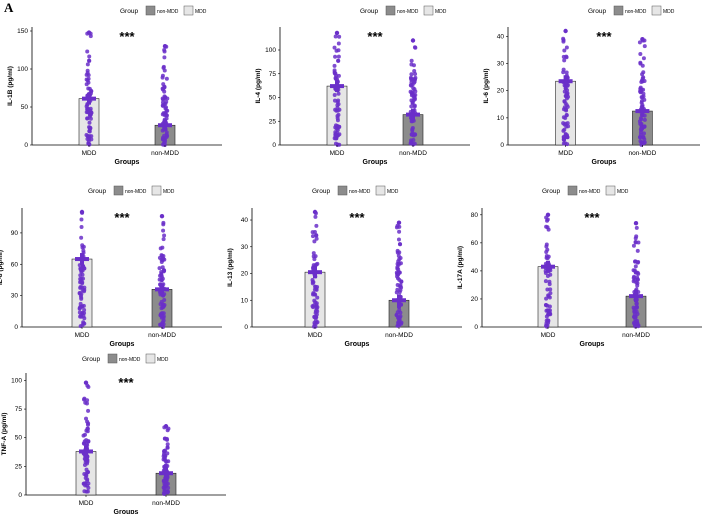 Image resolution: width=709 pixels, height=514 pixels. Describe the element at coordinates (441, 12) in the screenshot. I see `chart2-legend-label-2: MDD` at that location.